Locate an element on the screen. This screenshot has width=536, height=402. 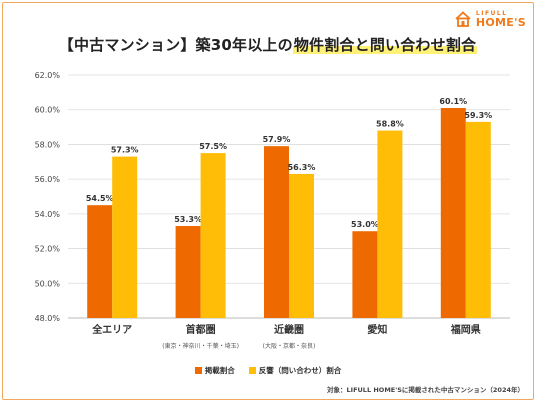
data-label: 60.1% is located at coordinates (453, 101).